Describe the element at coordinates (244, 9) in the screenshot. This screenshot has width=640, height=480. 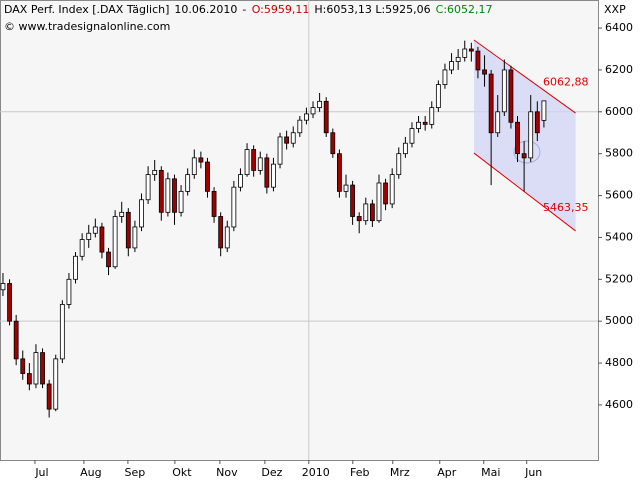
I see `header-part: -` at that location.